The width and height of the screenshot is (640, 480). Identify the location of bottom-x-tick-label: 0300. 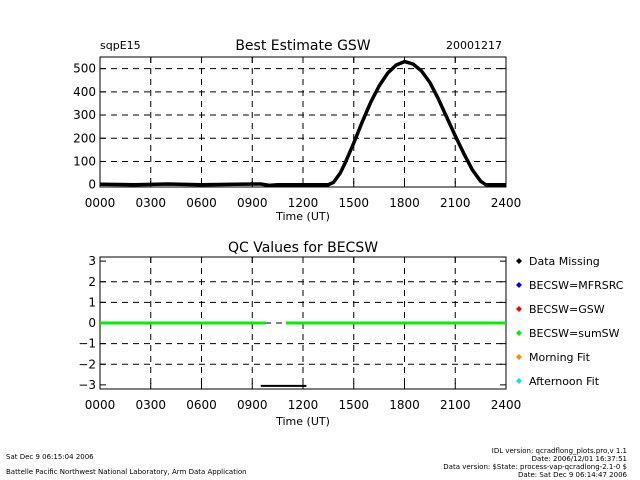
(150, 405).